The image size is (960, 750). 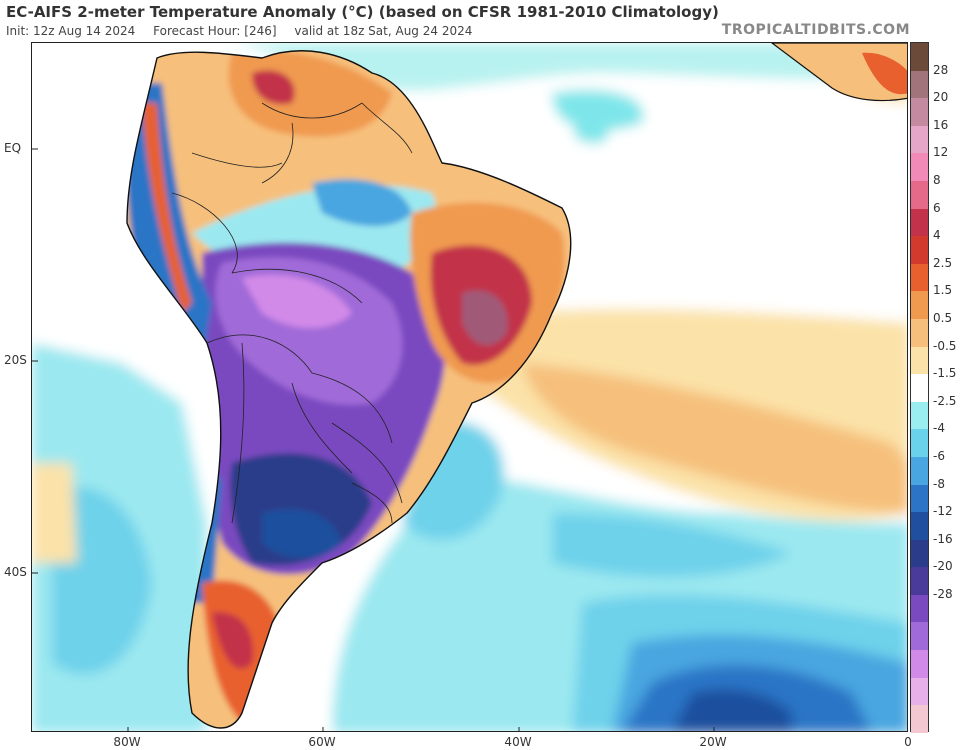 What do you see at coordinates (127, 742) in the screenshot?
I see `lon-label-80w: 80W` at bounding box center [127, 742].